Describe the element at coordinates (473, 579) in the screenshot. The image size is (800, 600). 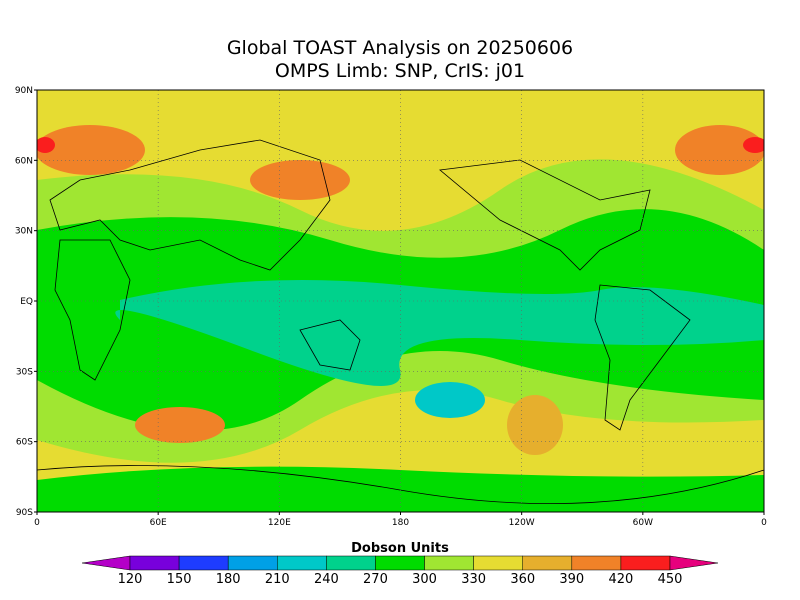
I see `colorbar-tick-label: 330` at that location.